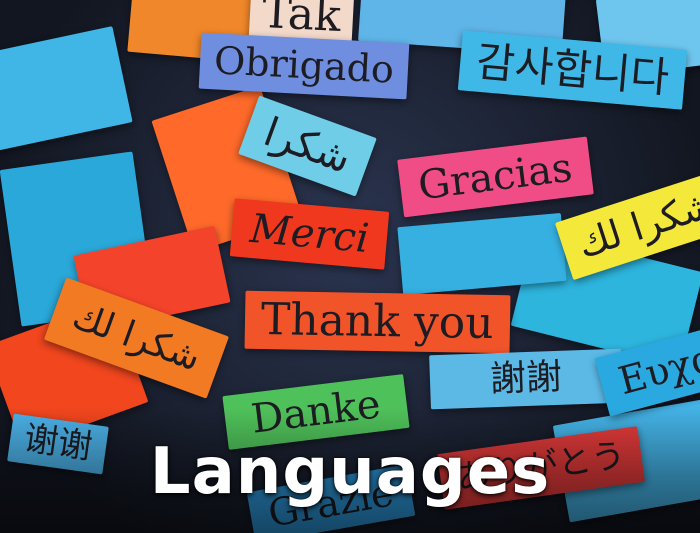 The width and height of the screenshot is (700, 533). I want to click on word-chinese-traditional: 謝謝, so click(526, 379).